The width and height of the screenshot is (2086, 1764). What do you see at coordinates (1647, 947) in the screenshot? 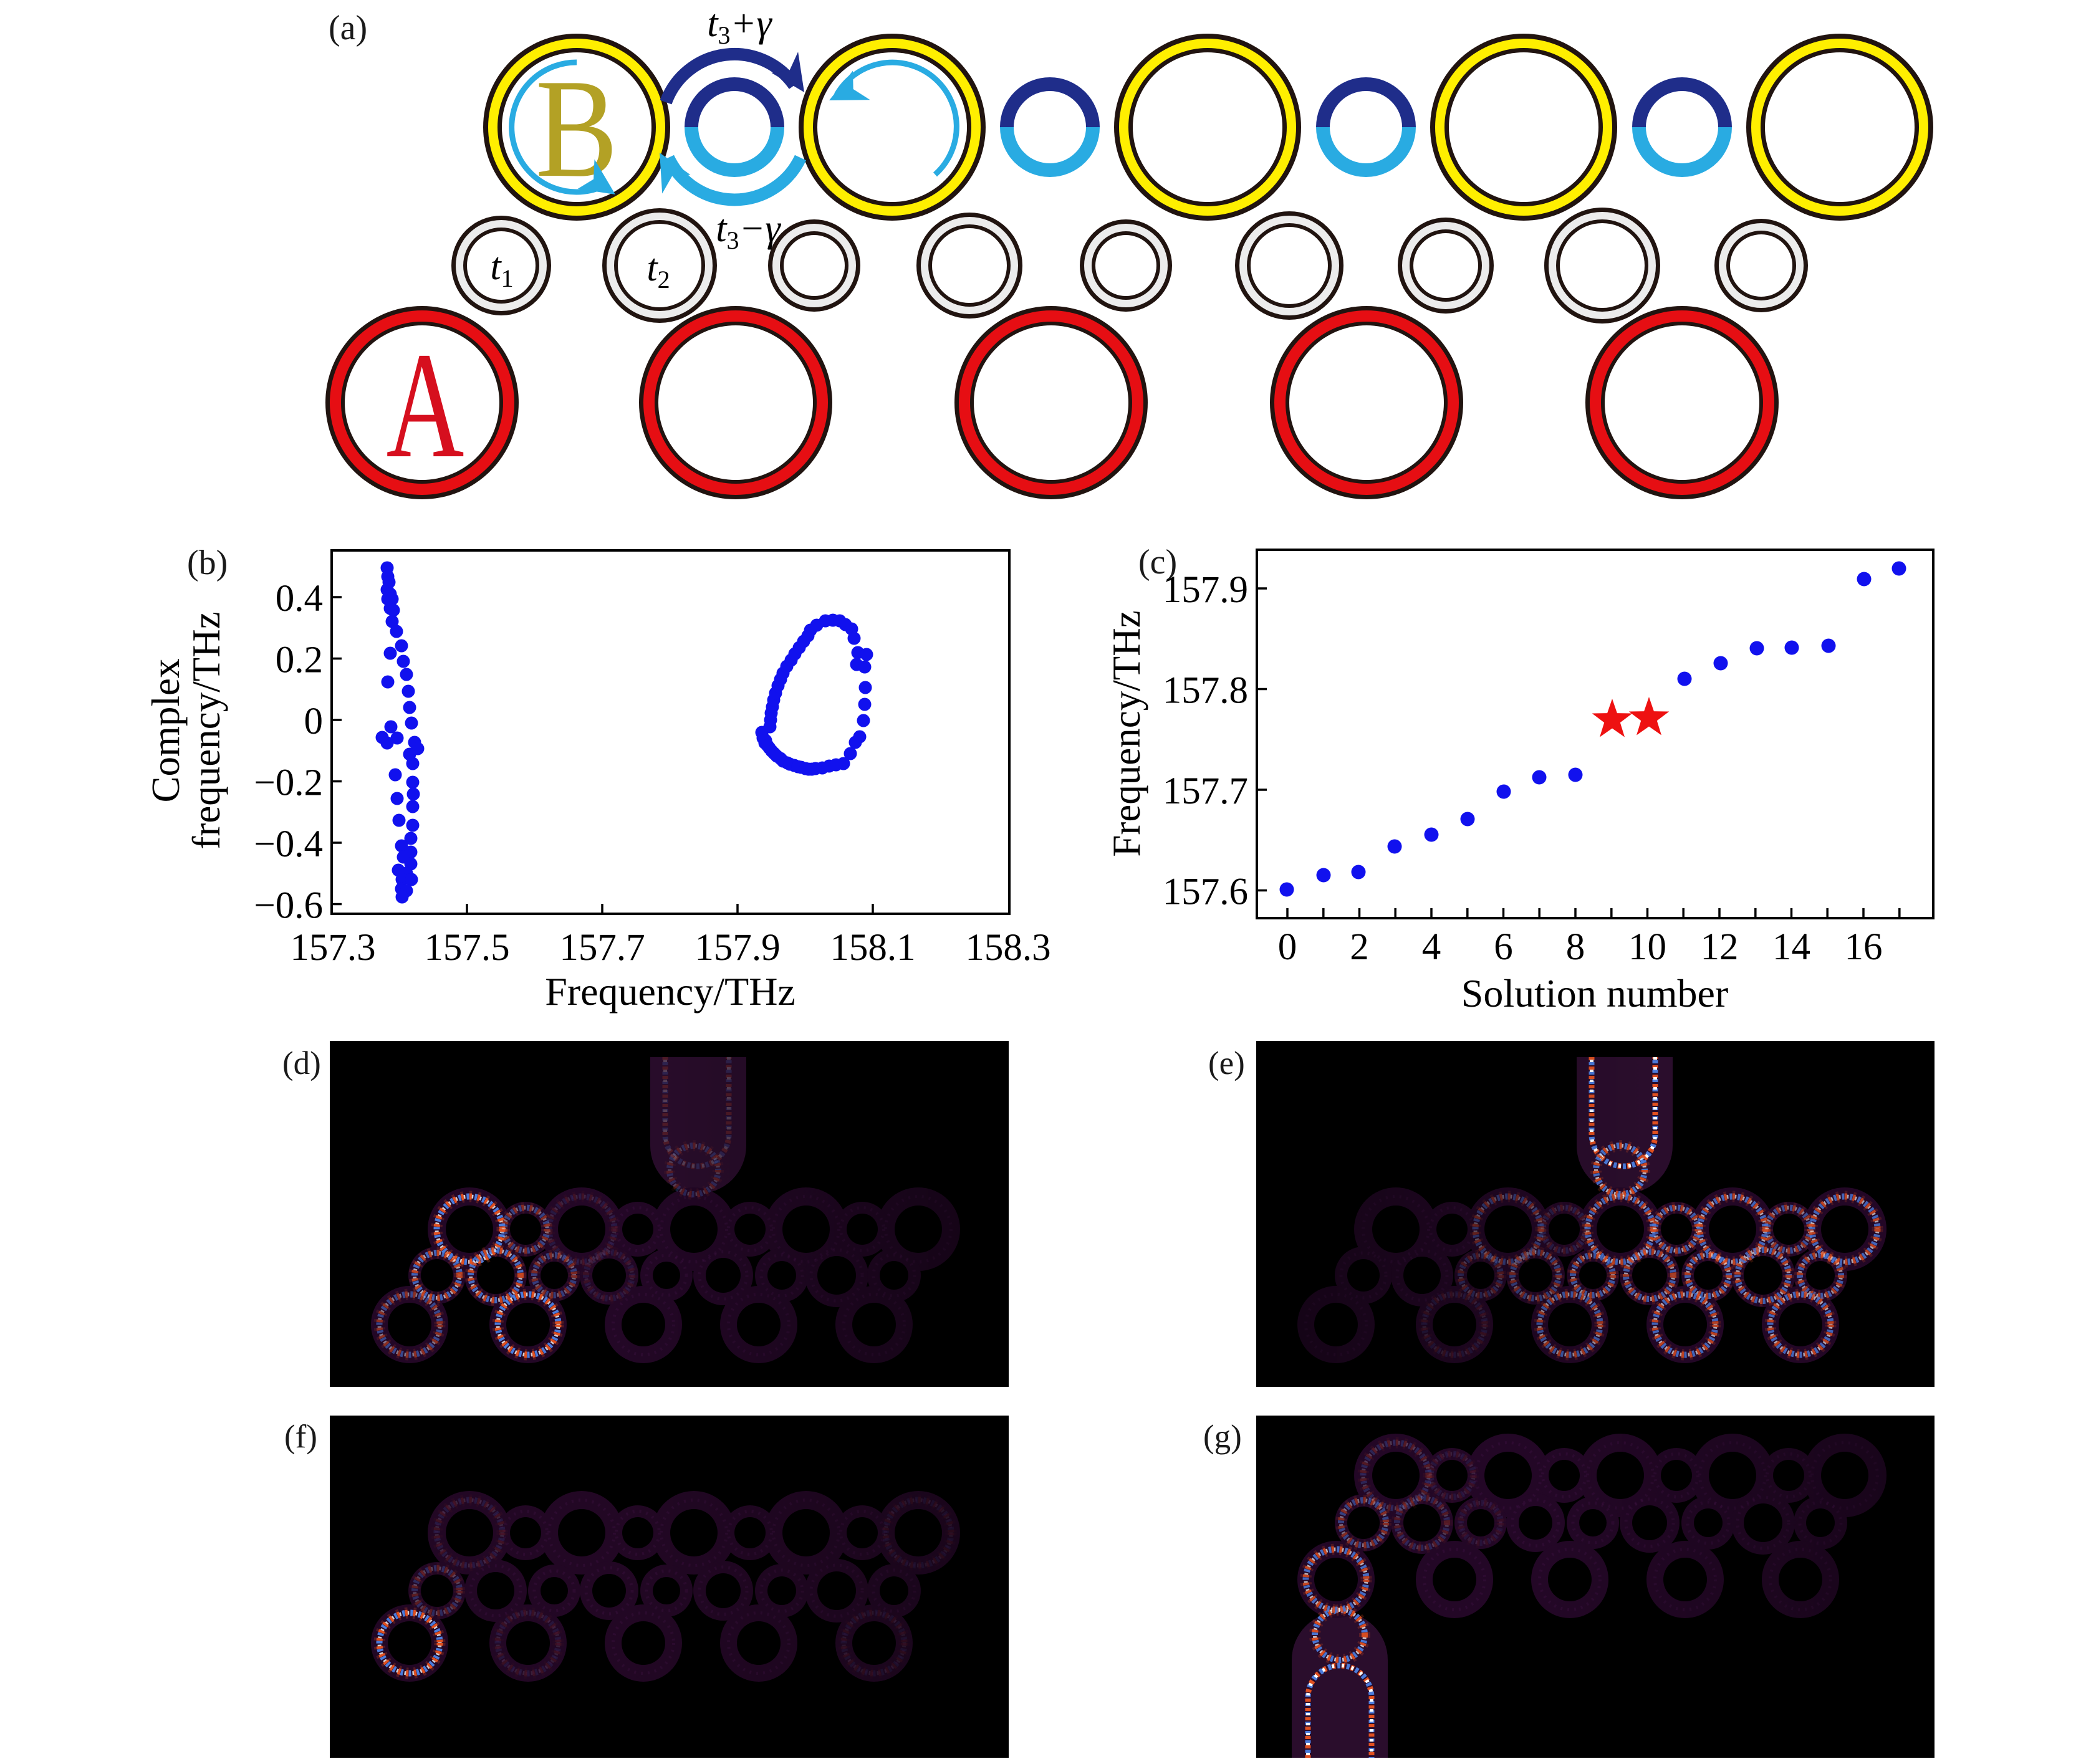
I see `svg-text: 10` at bounding box center [1647, 947].